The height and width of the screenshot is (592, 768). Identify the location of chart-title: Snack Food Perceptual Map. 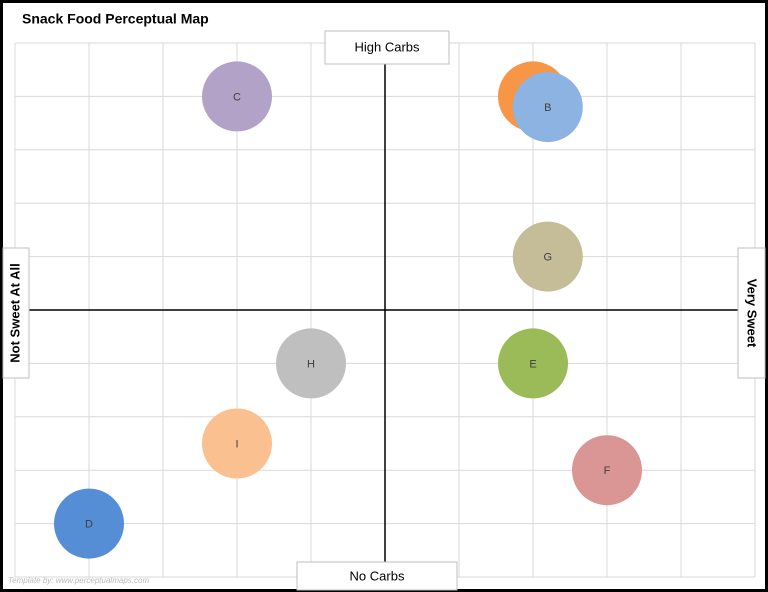
(115, 19).